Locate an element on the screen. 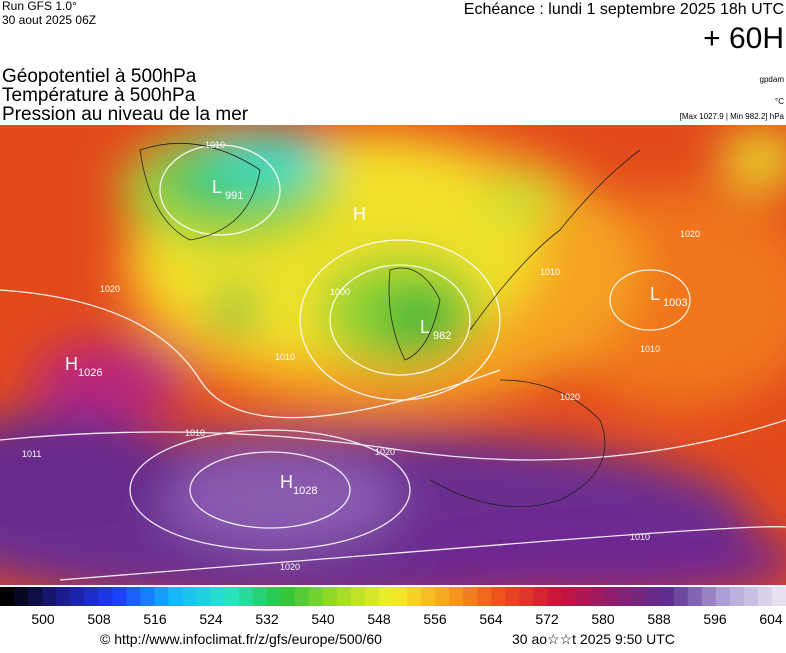 Image resolution: width=786 pixels, height=653 pixels. scale-label: 500 is located at coordinates (43, 619).